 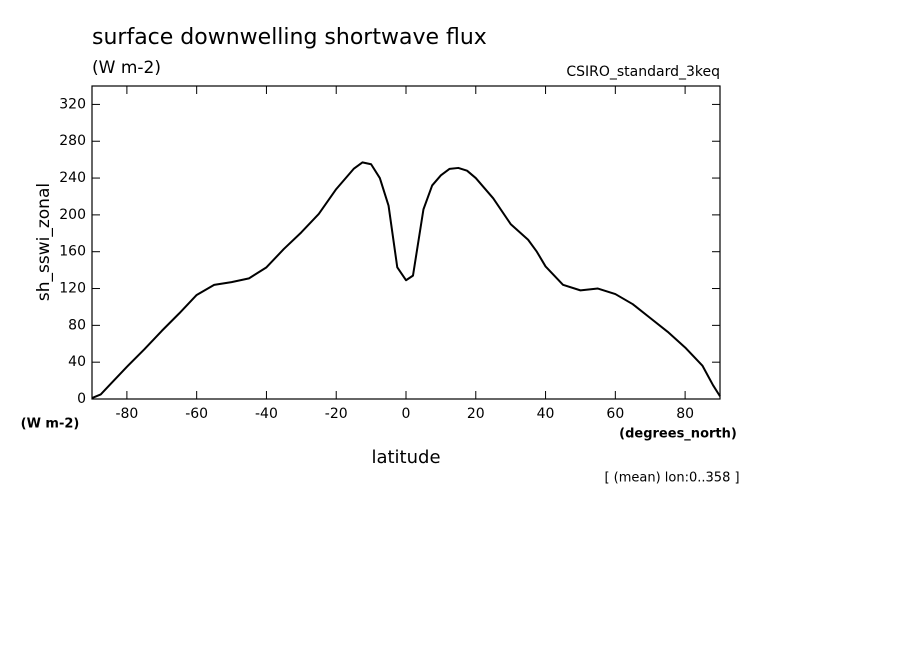 What do you see at coordinates (336, 414) in the screenshot?
I see `x-tick-label: -20` at bounding box center [336, 414].